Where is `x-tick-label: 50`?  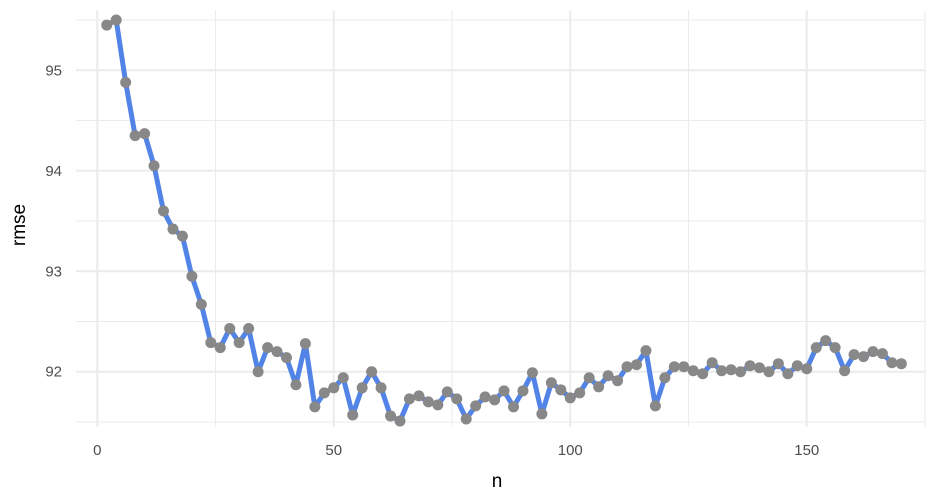
x-tick-label: 50 is located at coordinates (333, 450).